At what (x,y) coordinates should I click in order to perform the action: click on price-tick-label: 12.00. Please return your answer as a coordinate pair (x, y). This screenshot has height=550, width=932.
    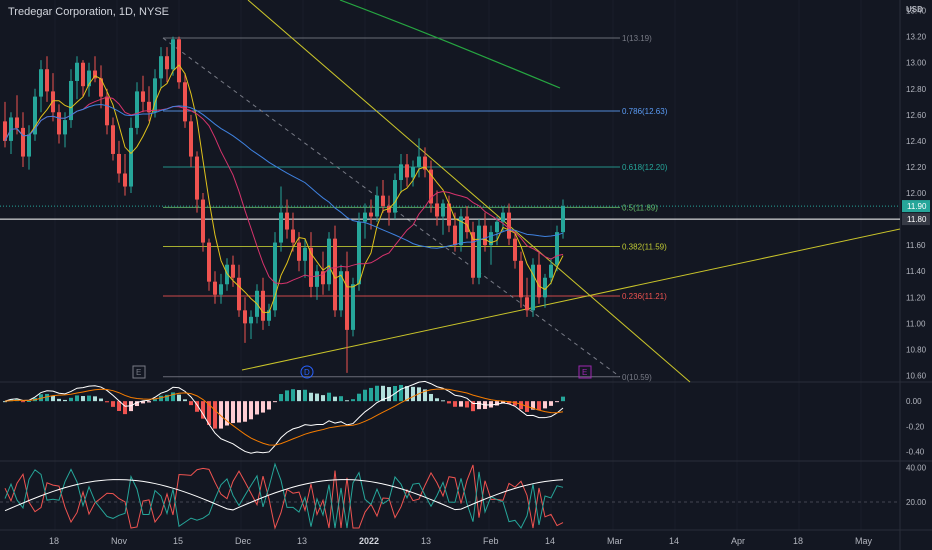
    Looking at the image, I should click on (916, 193).